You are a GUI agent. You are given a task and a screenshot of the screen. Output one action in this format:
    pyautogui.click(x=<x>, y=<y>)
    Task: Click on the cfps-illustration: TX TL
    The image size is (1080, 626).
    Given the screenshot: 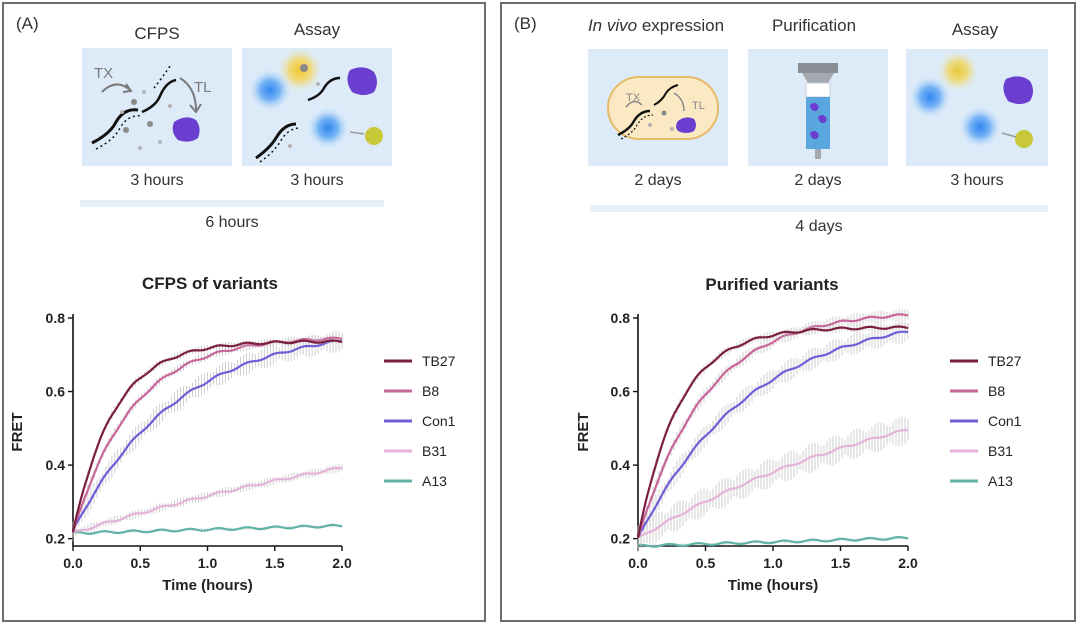 What is the action you would take?
    pyautogui.click(x=157, y=107)
    